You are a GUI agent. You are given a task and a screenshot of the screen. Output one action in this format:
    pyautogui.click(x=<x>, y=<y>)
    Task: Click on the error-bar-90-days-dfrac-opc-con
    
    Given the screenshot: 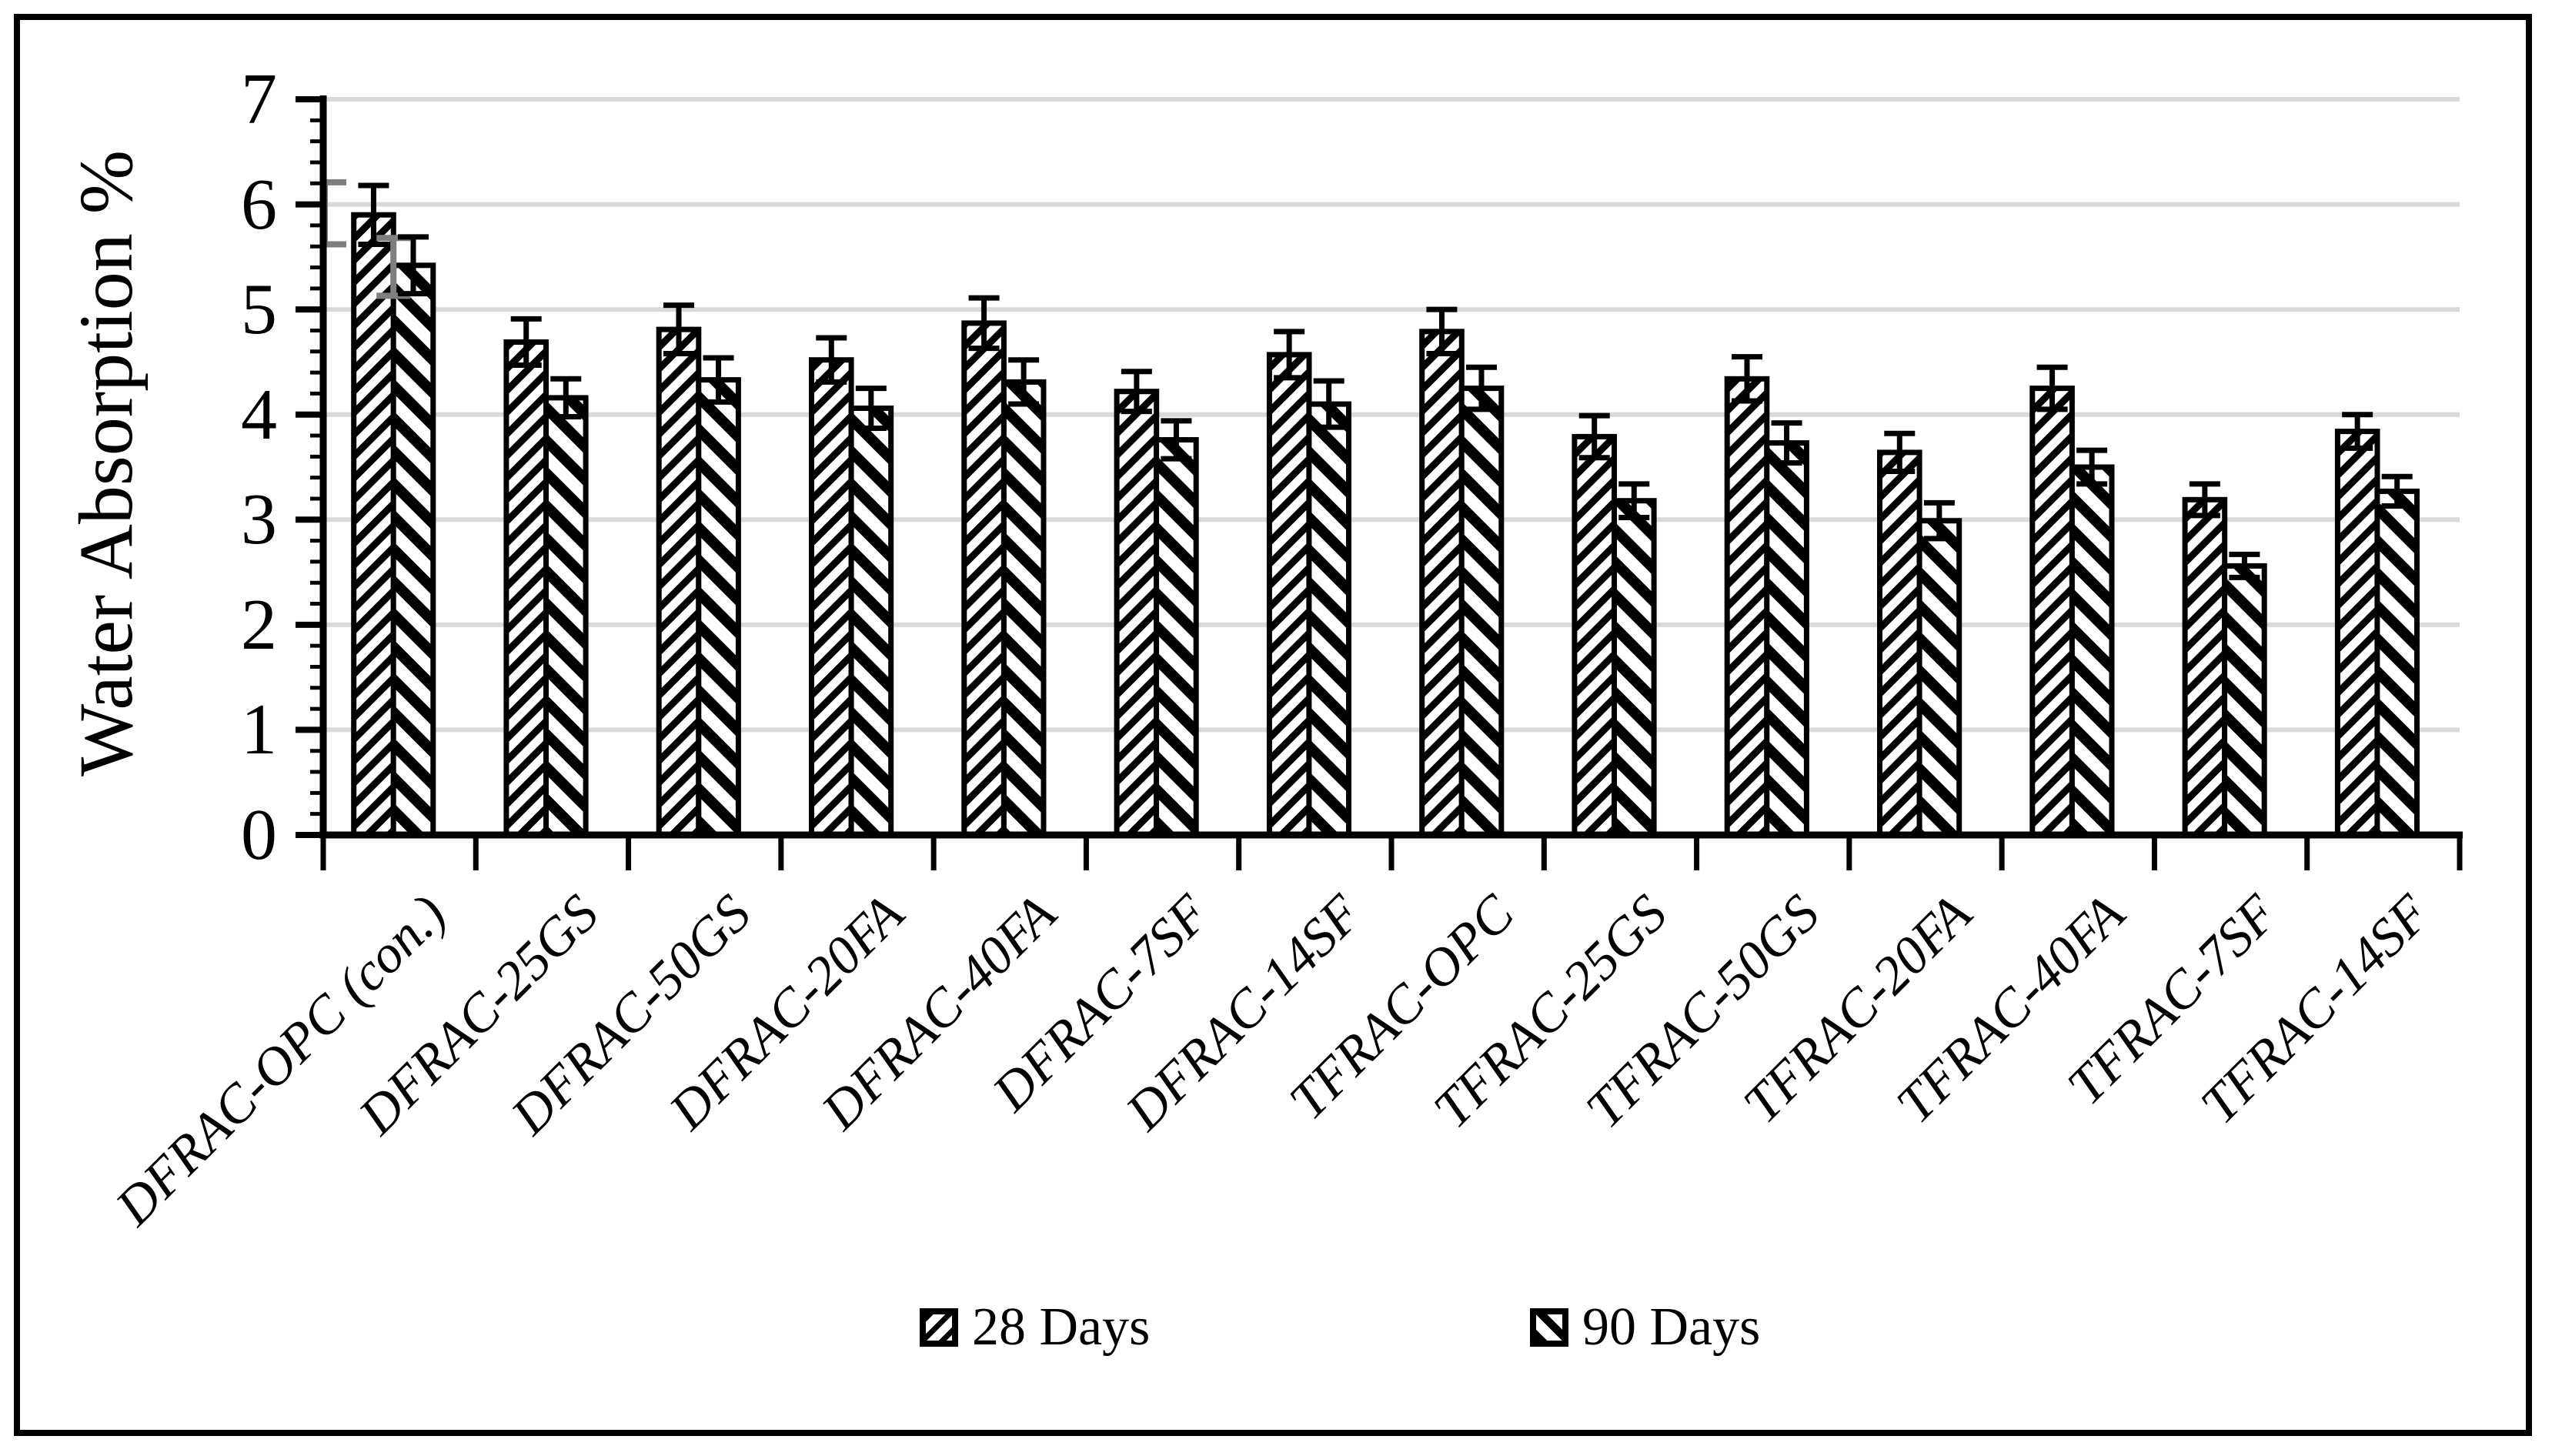 What is the action you would take?
    pyautogui.click(x=413, y=265)
    